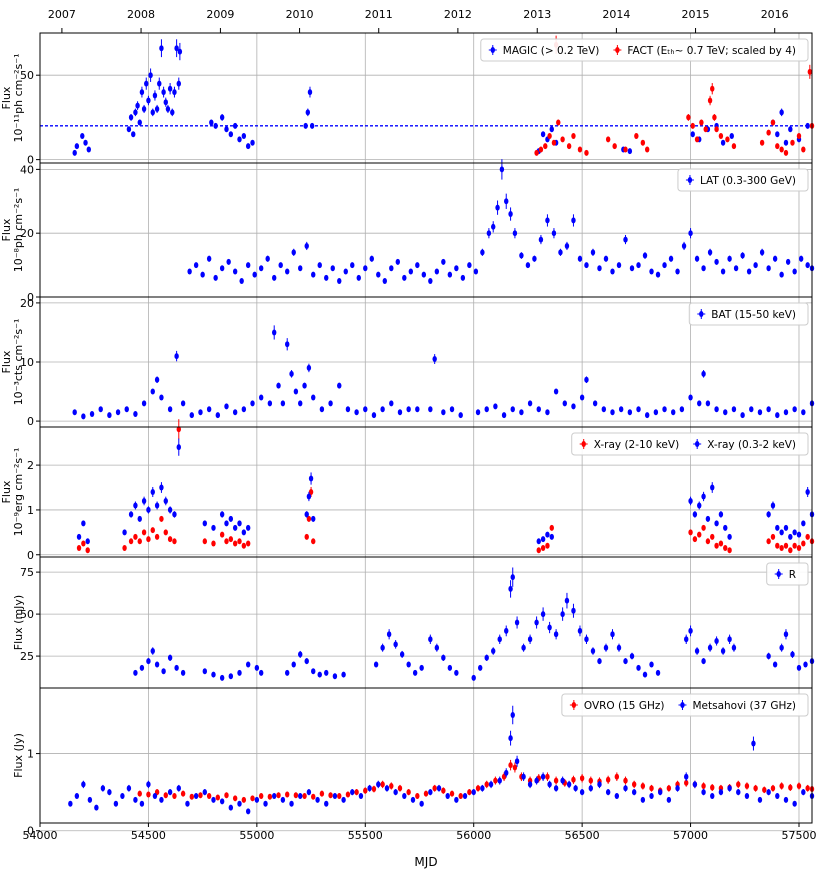 The height and width of the screenshot is (872, 830). I want to click on x-tick-label: 55000, so click(256, 835).